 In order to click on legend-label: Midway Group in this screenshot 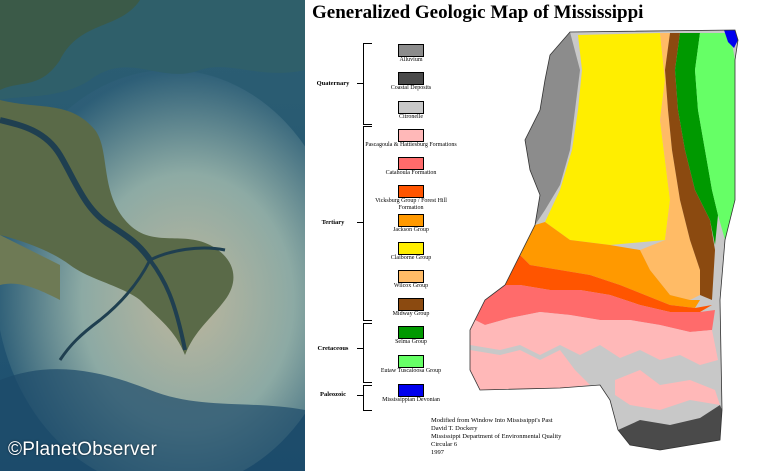, I will do `click(411, 314)`.